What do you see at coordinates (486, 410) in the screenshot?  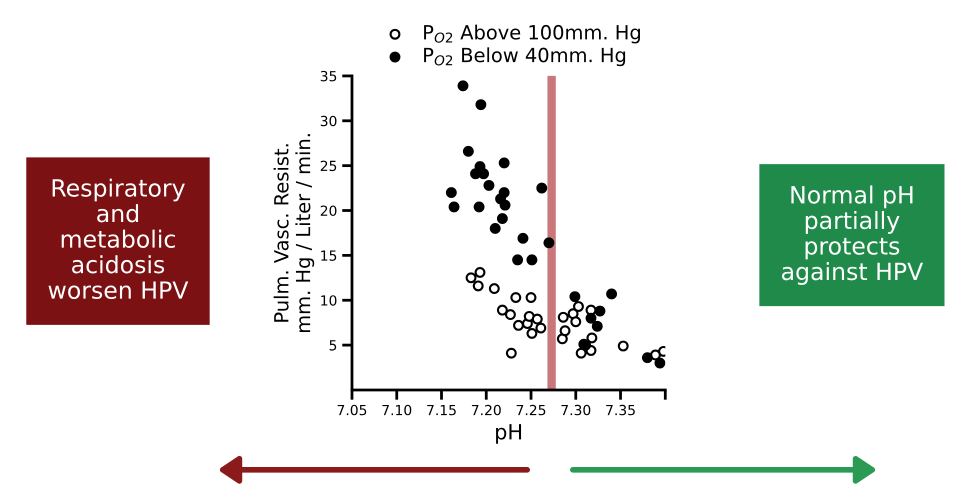 I see `x-tick-label: 7.20` at bounding box center [486, 410].